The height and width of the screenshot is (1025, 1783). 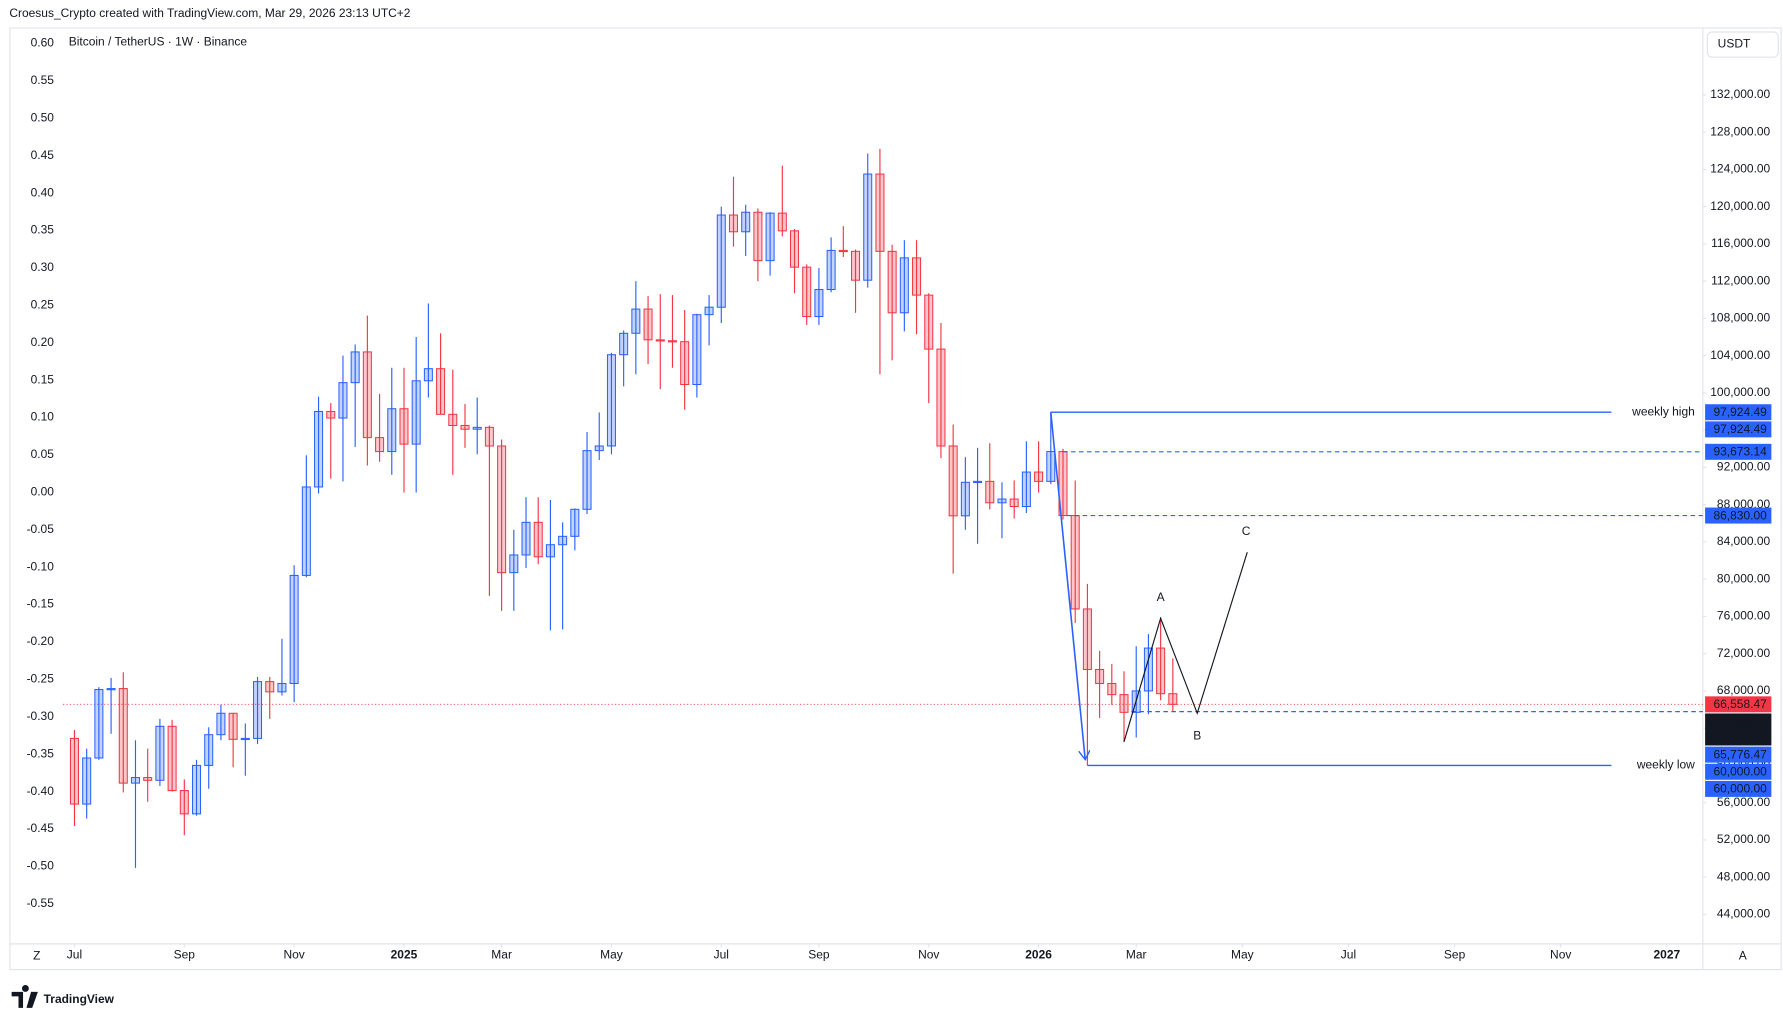 I want to click on weekly-line-label: weekly low, so click(x=1665, y=765).